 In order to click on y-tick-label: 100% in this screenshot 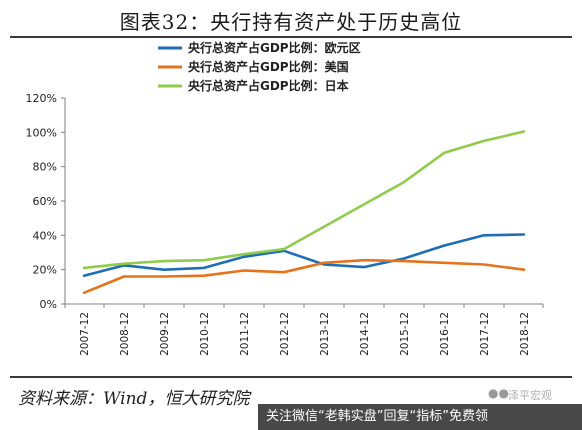, I will do `click(41, 132)`.